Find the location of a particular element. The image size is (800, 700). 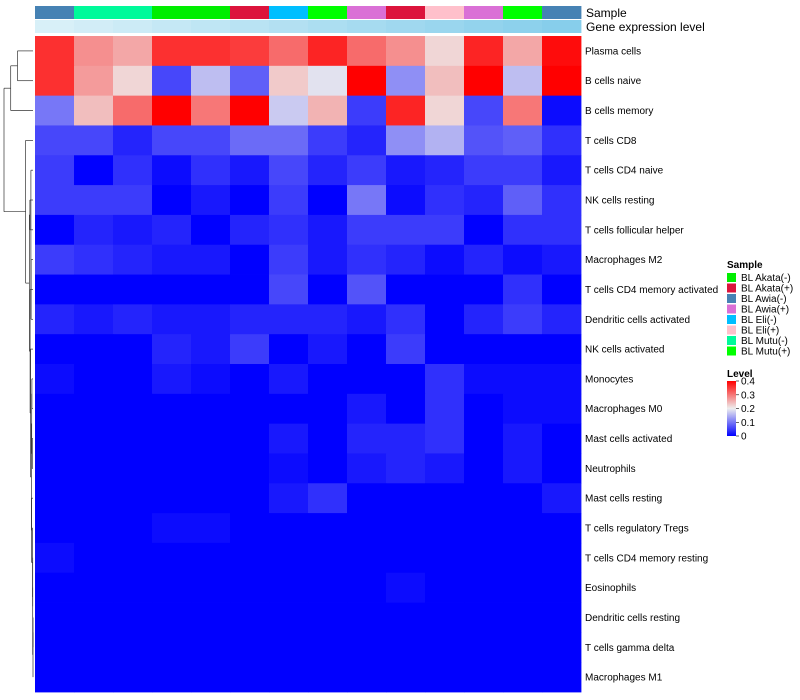

row-label: T cells CD4 memory resting is located at coordinates (646, 558).